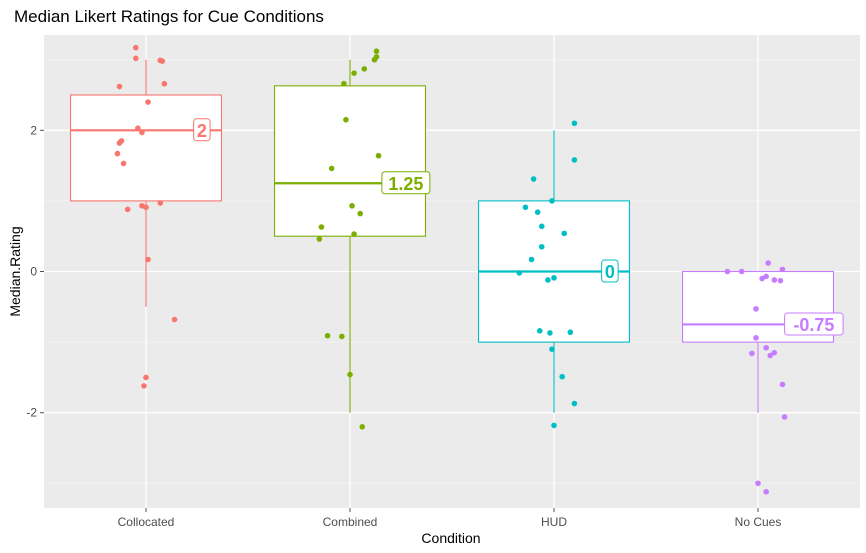 Image resolution: width=866 pixels, height=553 pixels. Describe the element at coordinates (758, 522) in the screenshot. I see `x-tick-label: No Cues` at that location.